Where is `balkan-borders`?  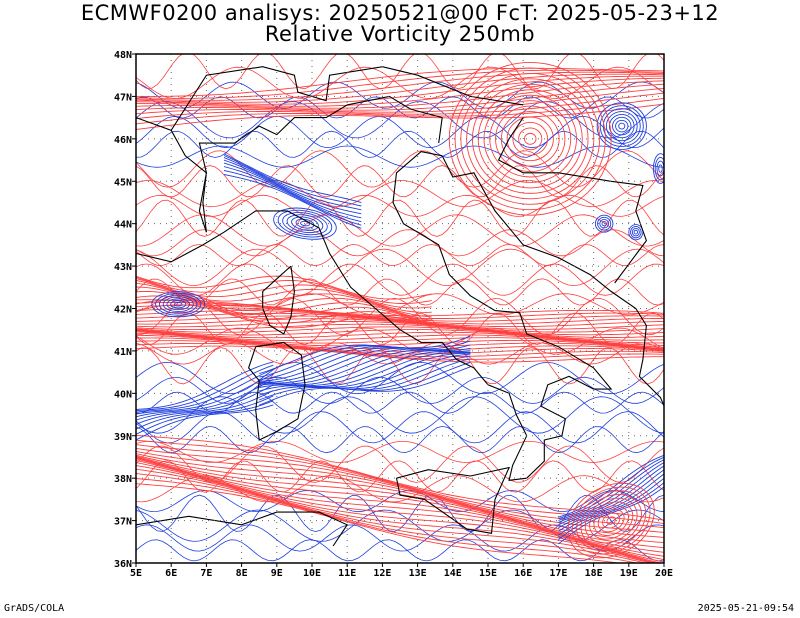
balkan-borders is located at coordinates (572, 200).